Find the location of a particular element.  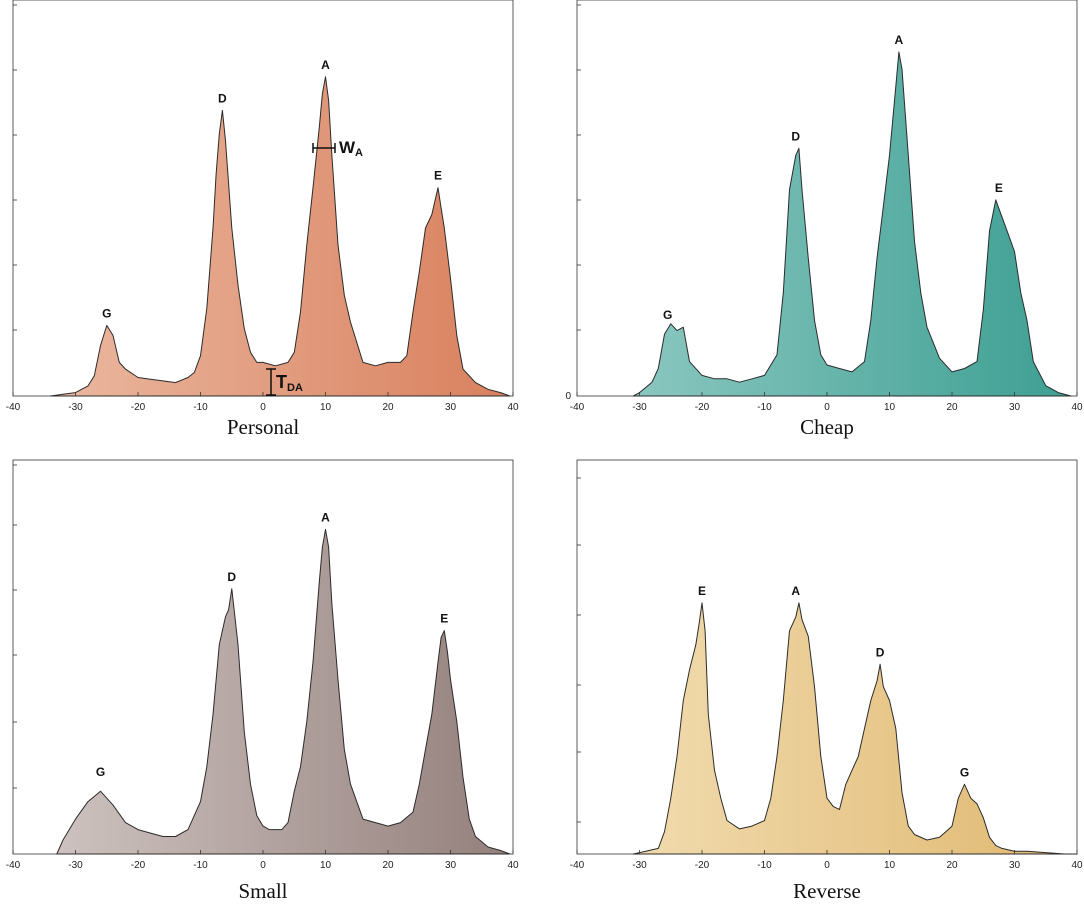

trough-annotation: TDA is located at coordinates (284, 382).